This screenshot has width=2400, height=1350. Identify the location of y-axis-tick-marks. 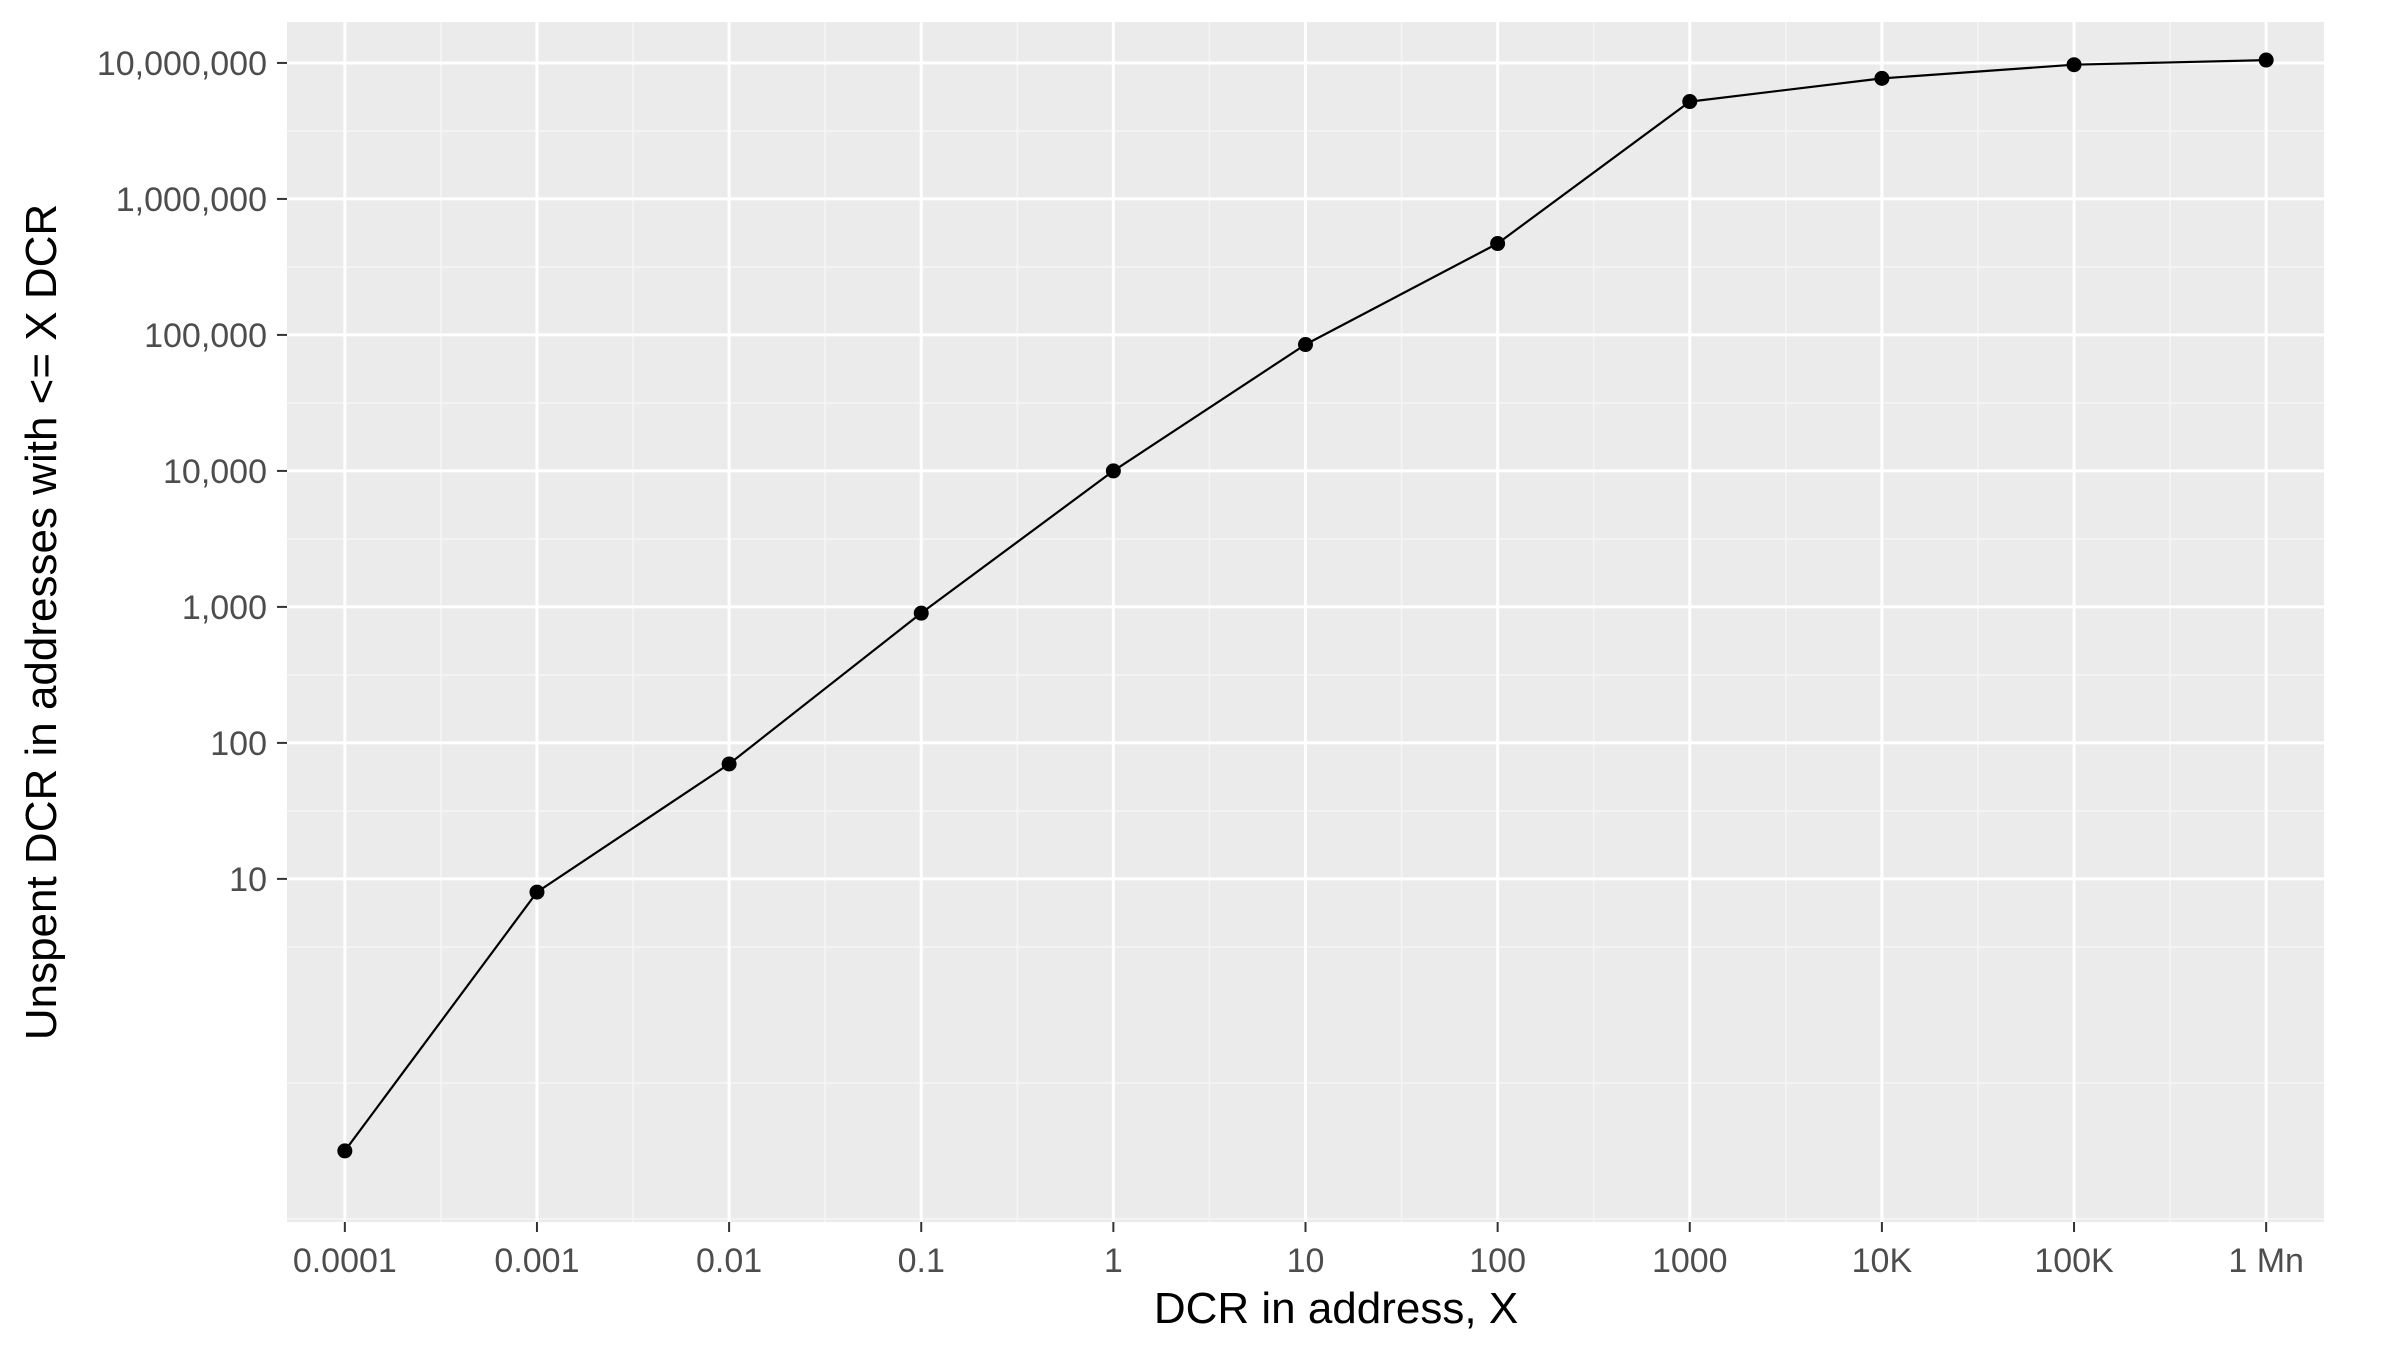
(282, 470).